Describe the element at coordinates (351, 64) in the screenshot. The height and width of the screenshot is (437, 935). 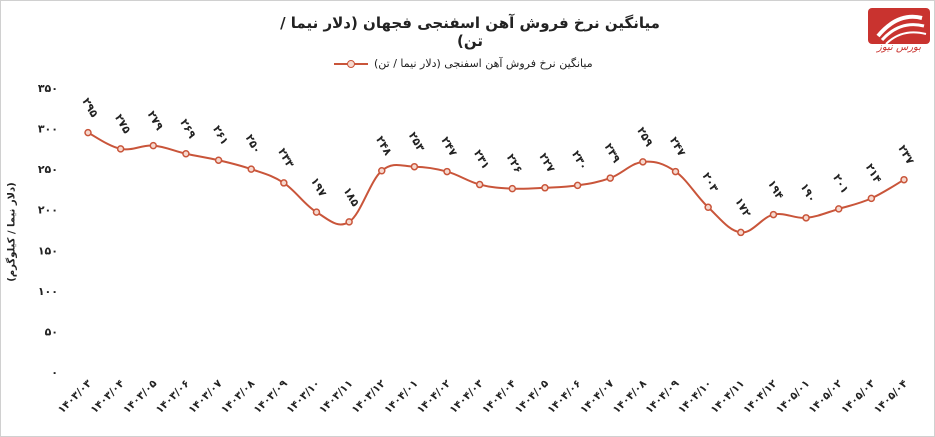
I see `legend-marker-swatch` at that location.